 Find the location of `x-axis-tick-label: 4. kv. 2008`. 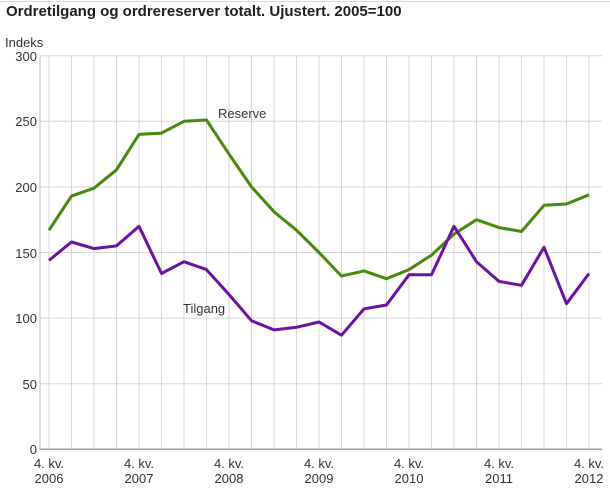

x-axis-tick-label: 4. kv. 2008 is located at coordinates (229, 471).